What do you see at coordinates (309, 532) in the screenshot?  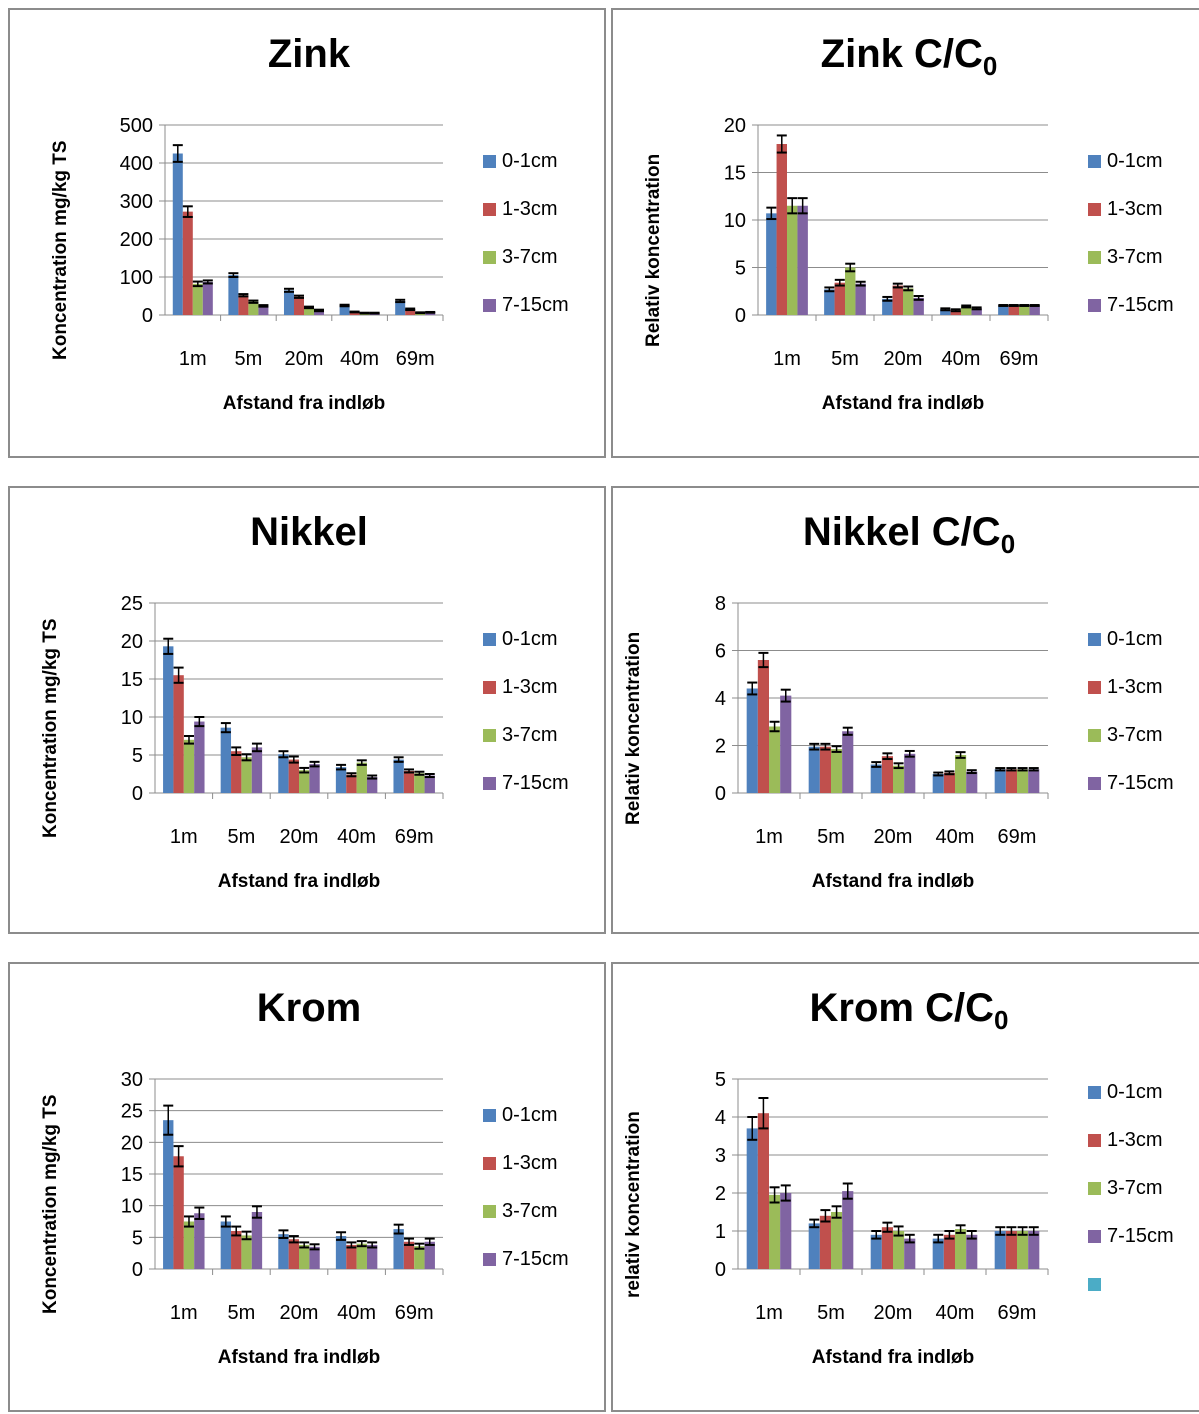 I see `chart-title: Nikkel` at bounding box center [309, 532].